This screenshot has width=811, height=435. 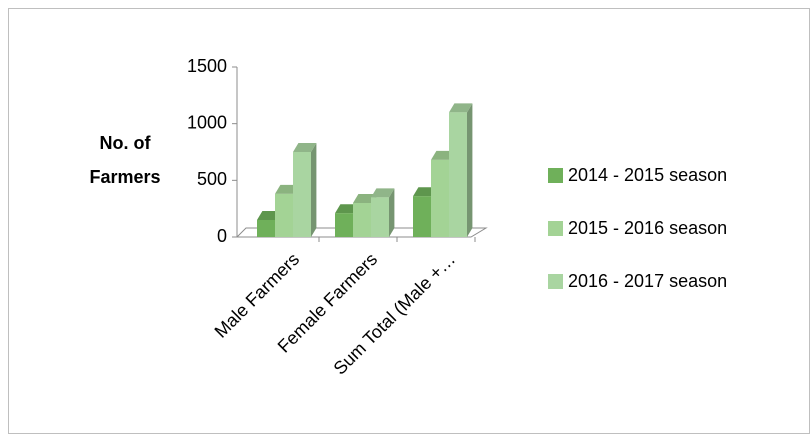 I want to click on y-tick-label: 1500, so click(x=207, y=66).